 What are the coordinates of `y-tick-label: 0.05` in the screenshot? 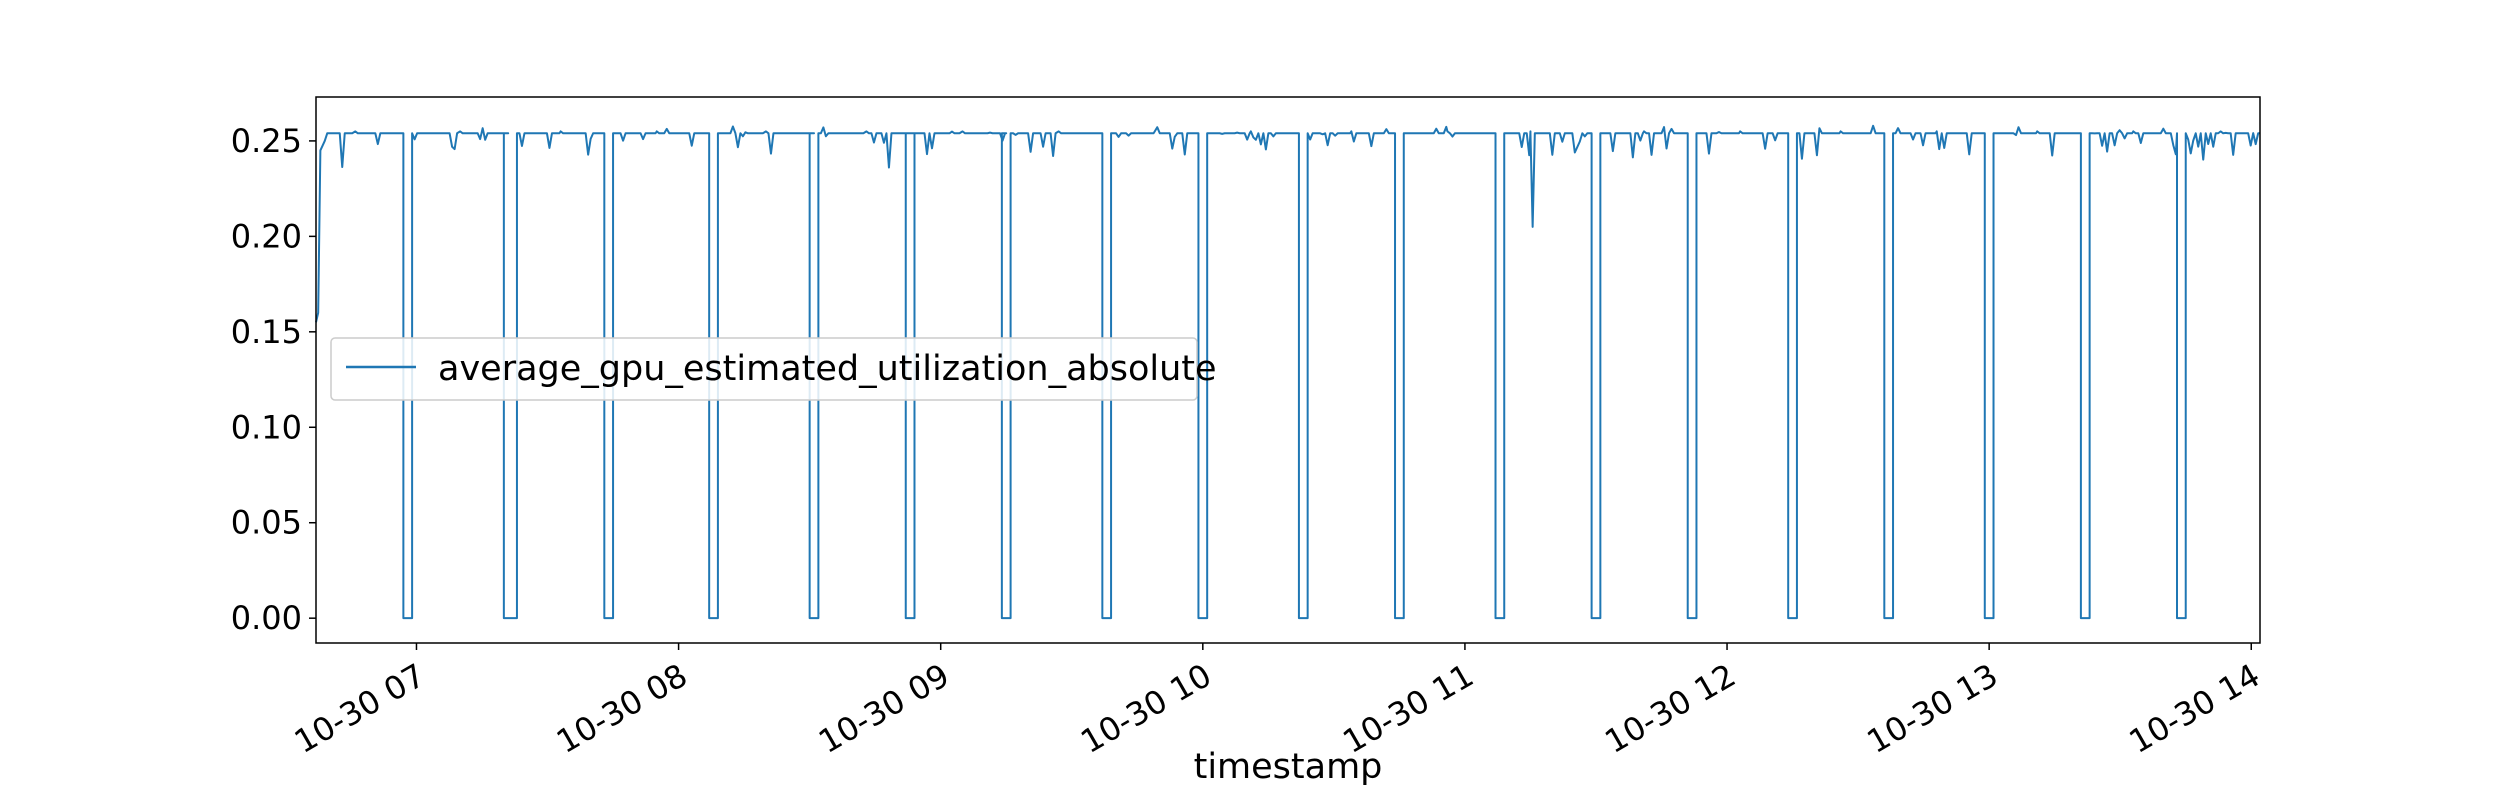 It's located at (266, 523).